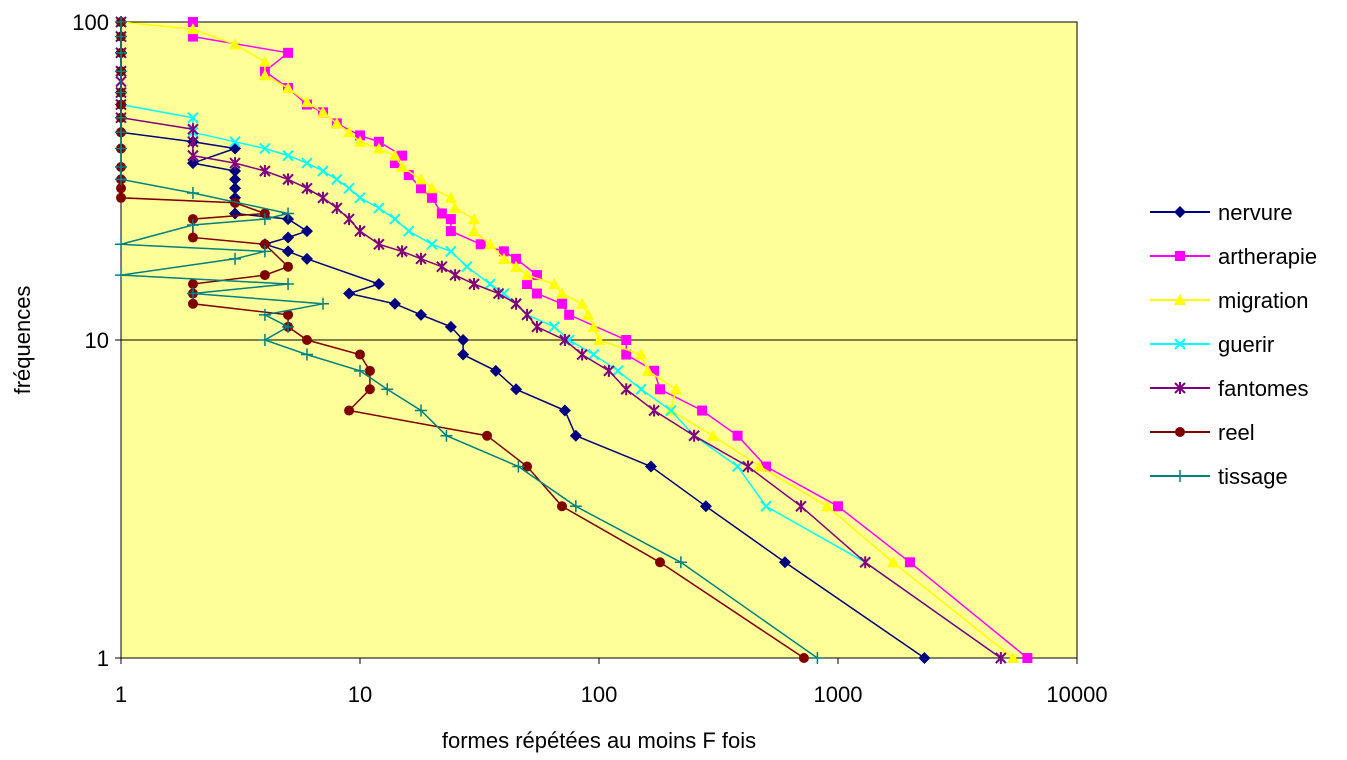 The image size is (1347, 760). What do you see at coordinates (1202, 432) in the screenshot?
I see `legend-item-reel: reel` at bounding box center [1202, 432].